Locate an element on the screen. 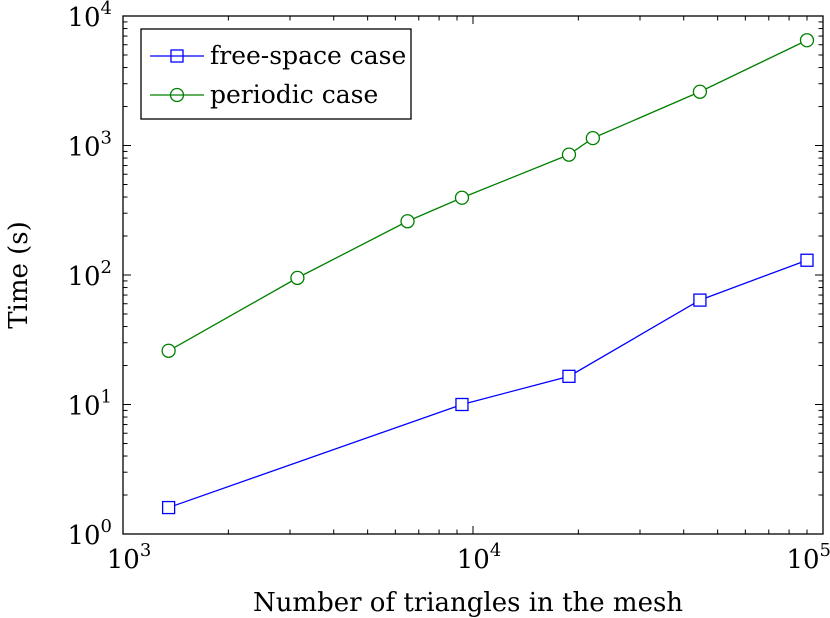  x-axis-title: Number of triangles in the mesh is located at coordinates (468, 603).